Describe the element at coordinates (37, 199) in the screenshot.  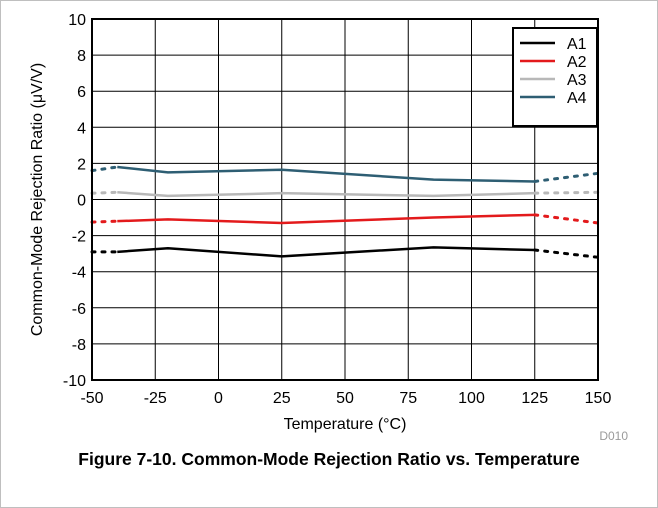
I see `y-axis-label: Common-Mode Rejection Ratio (μV/V)` at that location.